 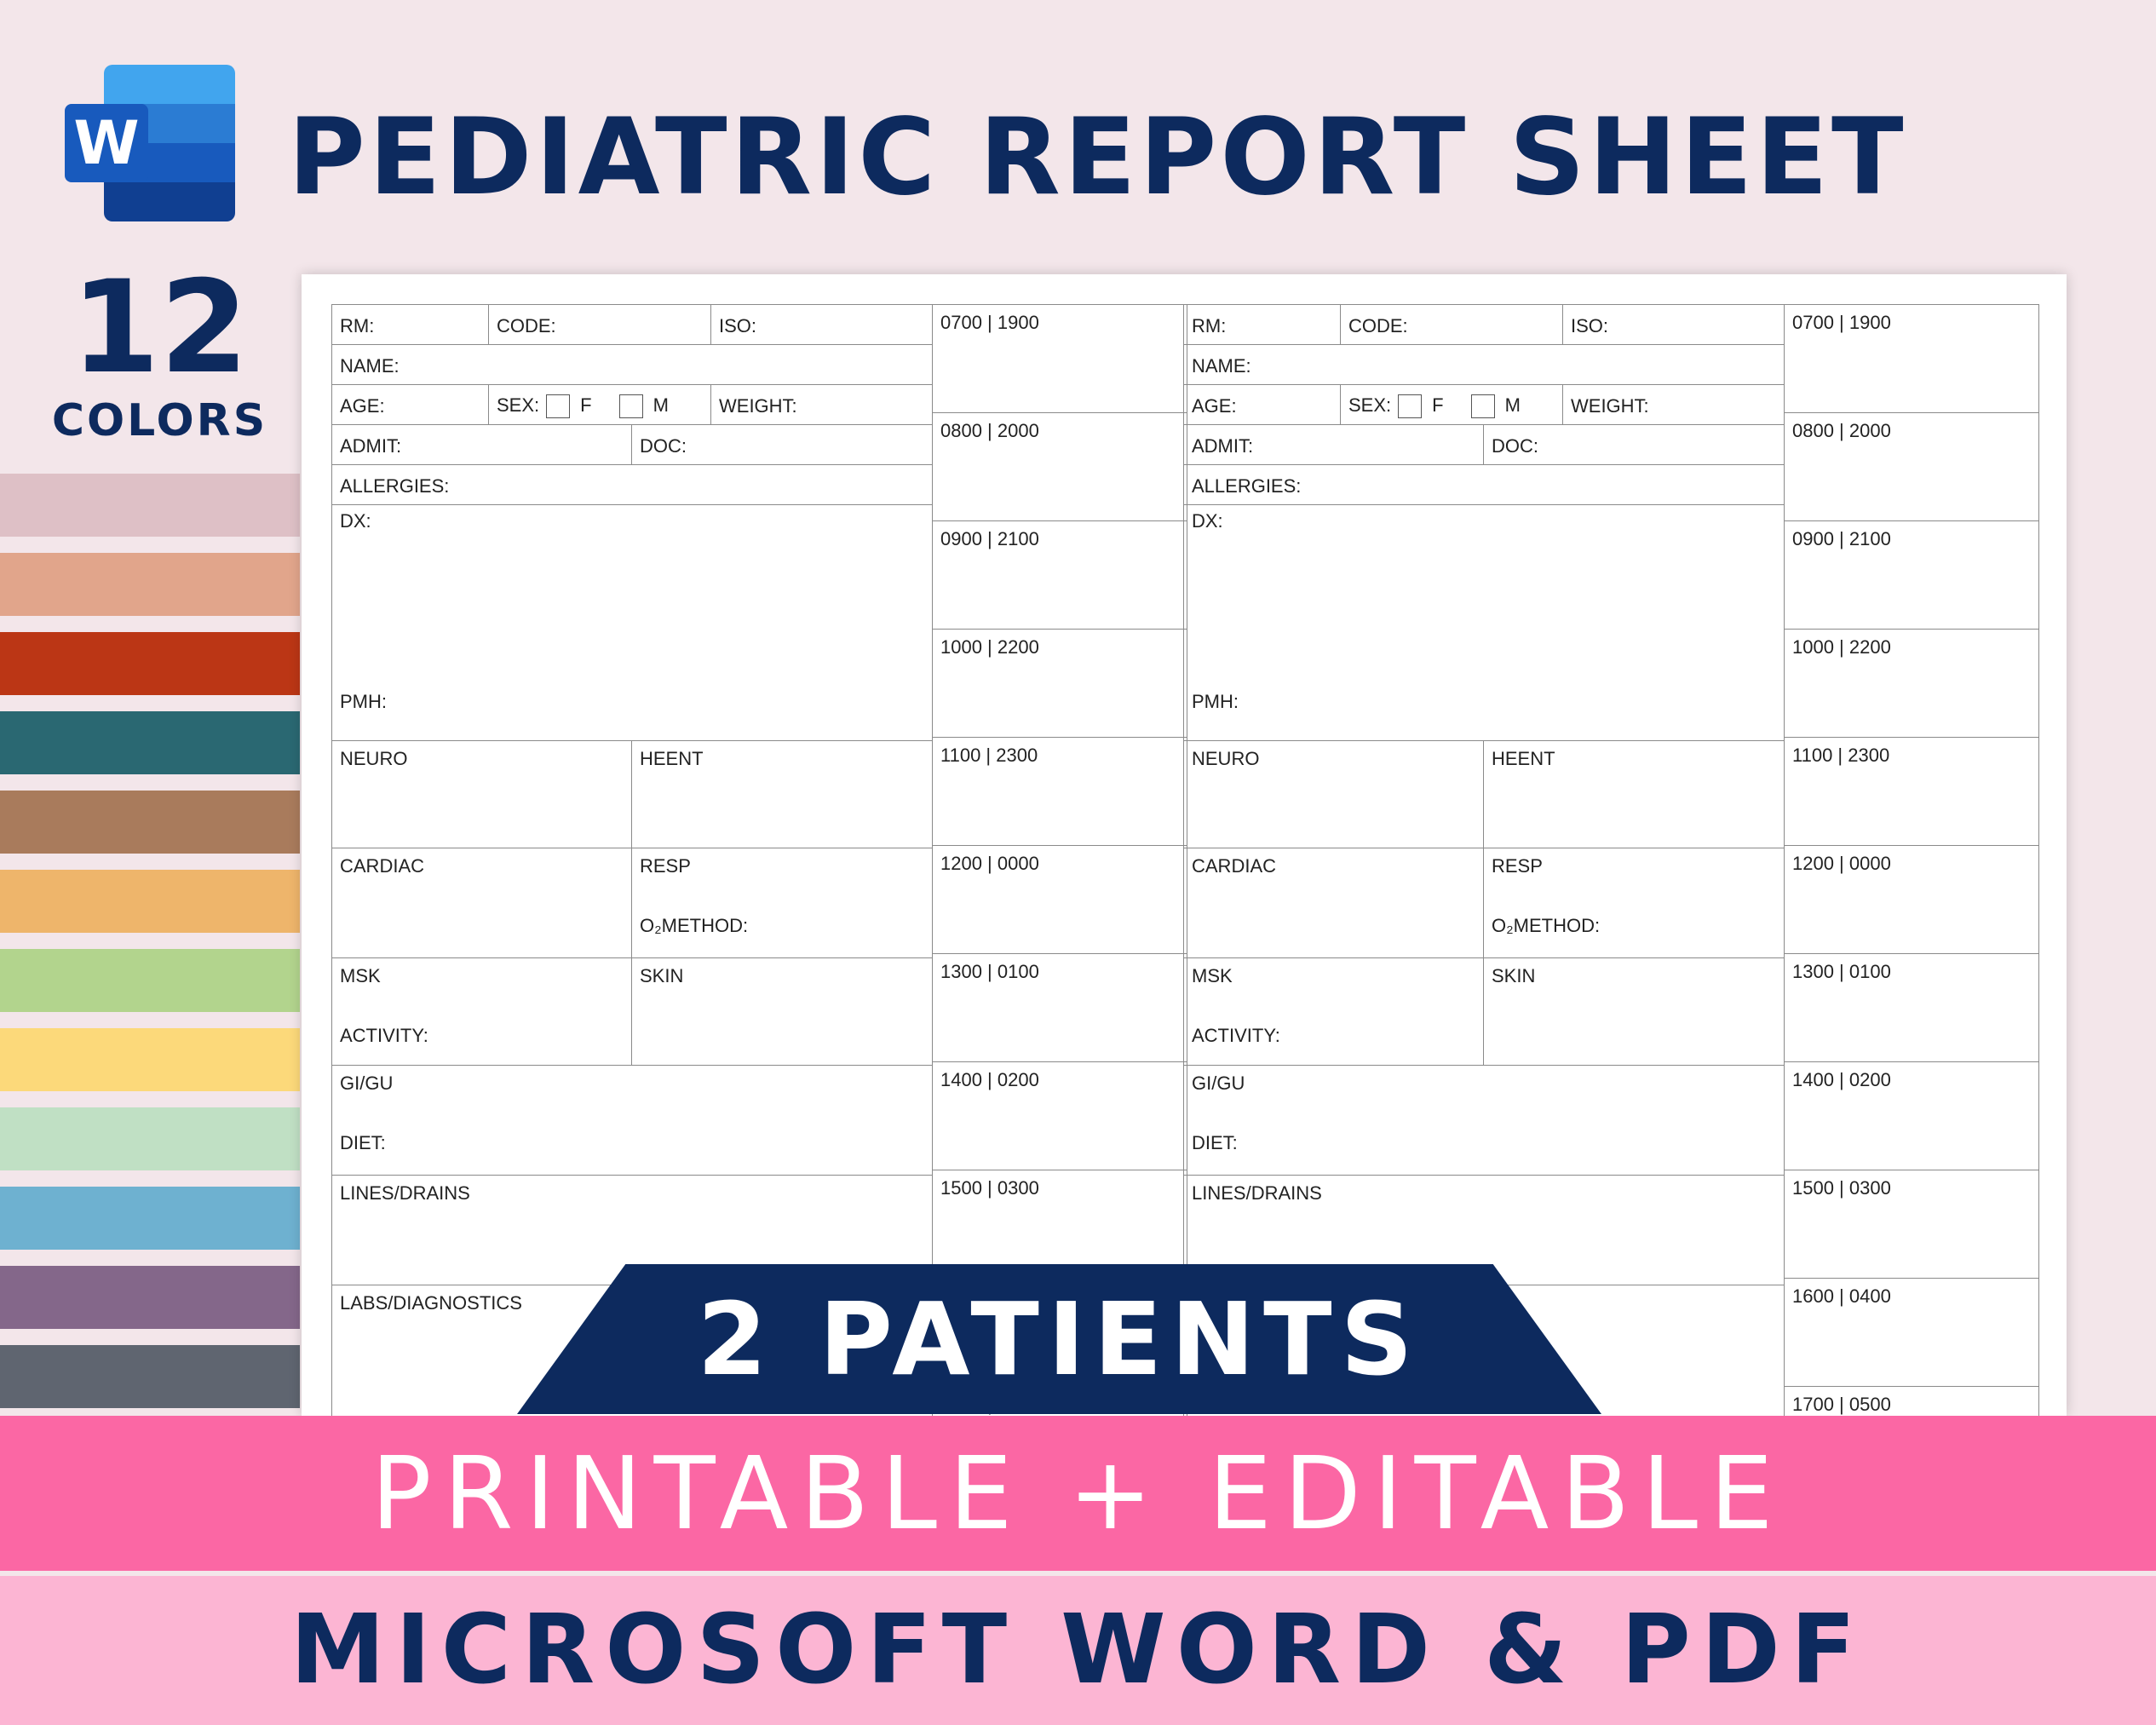 What do you see at coordinates (586, 405) in the screenshot?
I see `female-label: F` at bounding box center [586, 405].